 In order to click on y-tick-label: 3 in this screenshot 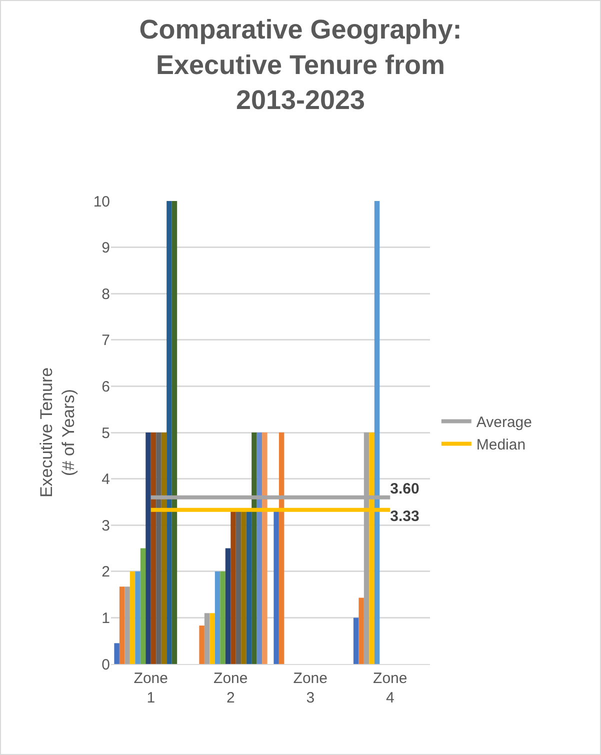, I will do `click(106, 525)`.